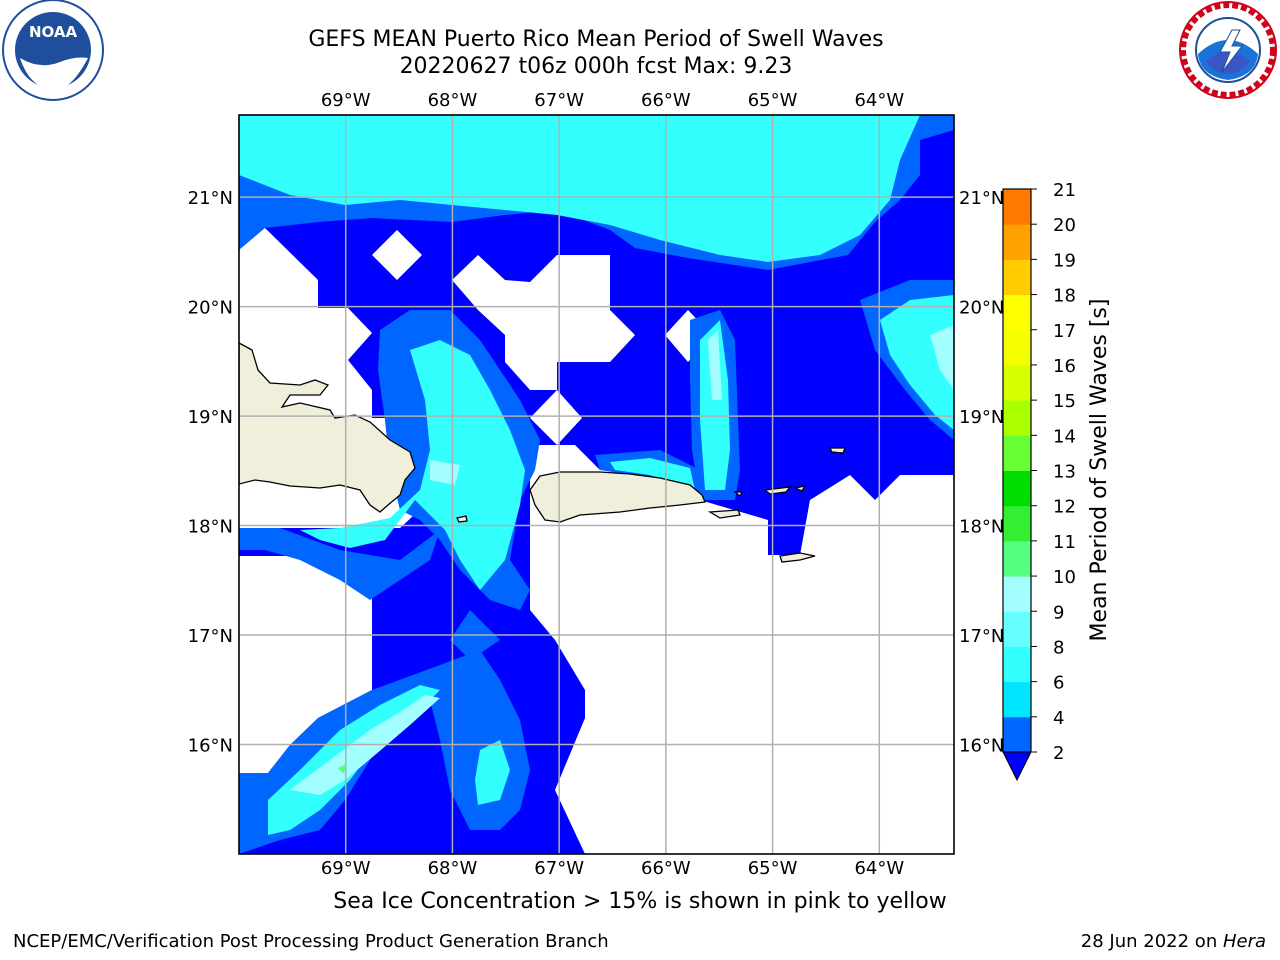 The image size is (1280, 960). Describe the element at coordinates (777, 490) in the screenshot. I see `virgin-islands-land` at that location.